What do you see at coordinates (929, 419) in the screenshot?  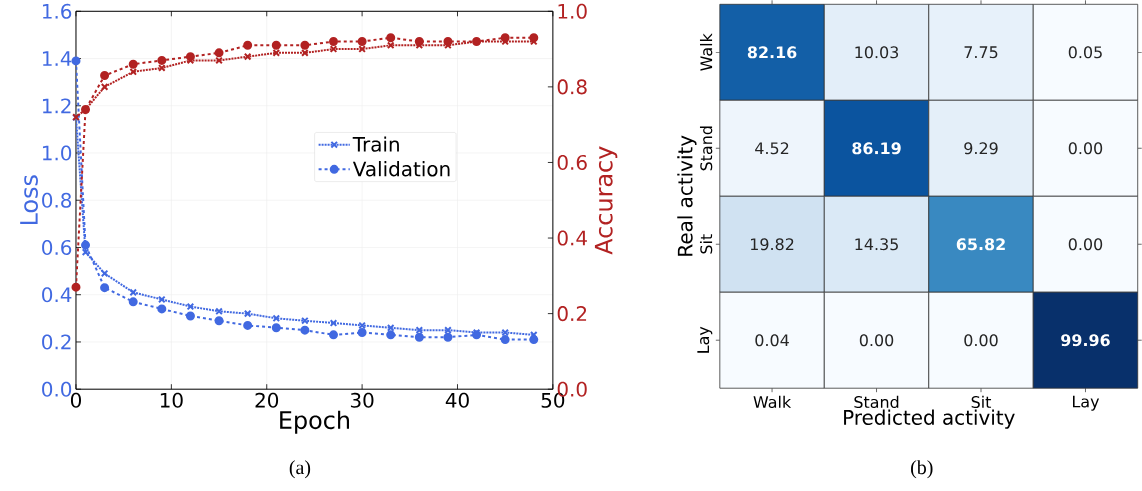 I see `x-axis-title: Predicted activity` at bounding box center [929, 419].